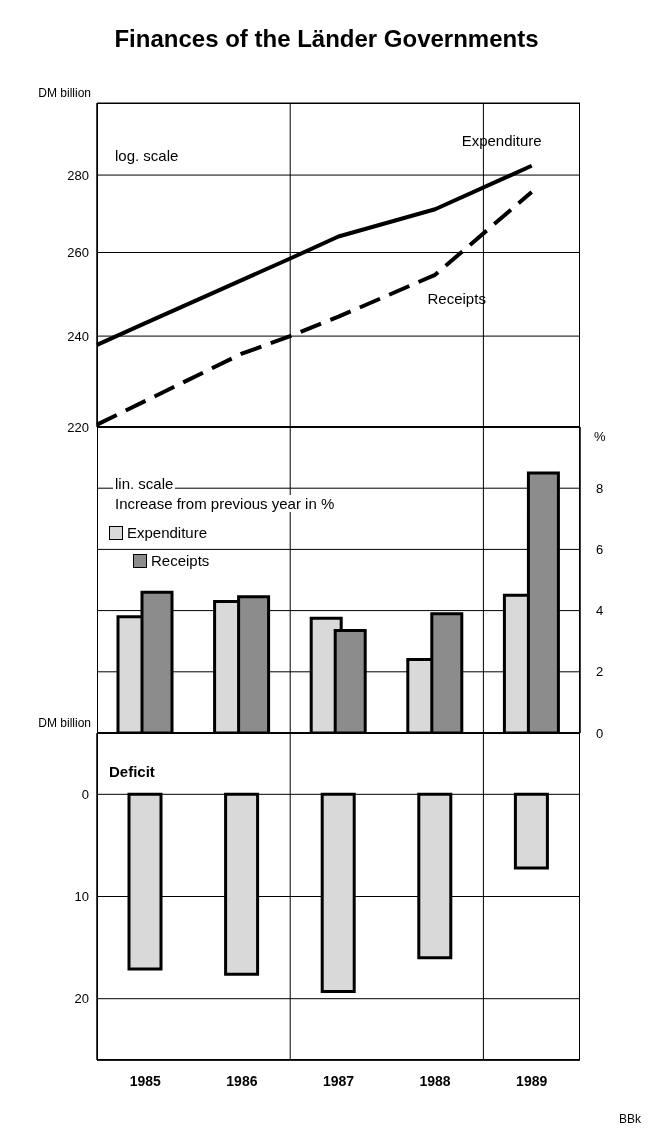 This screenshot has height=1137, width=651. I want to click on x-tick-label: 1988, so click(435, 1080).